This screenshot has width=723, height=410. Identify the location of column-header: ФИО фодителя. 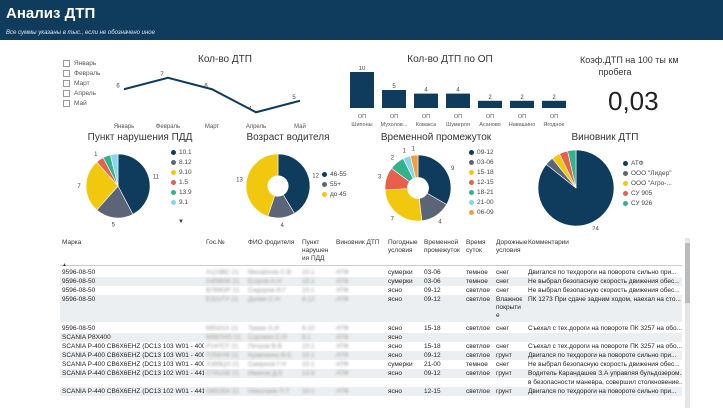
(271, 242).